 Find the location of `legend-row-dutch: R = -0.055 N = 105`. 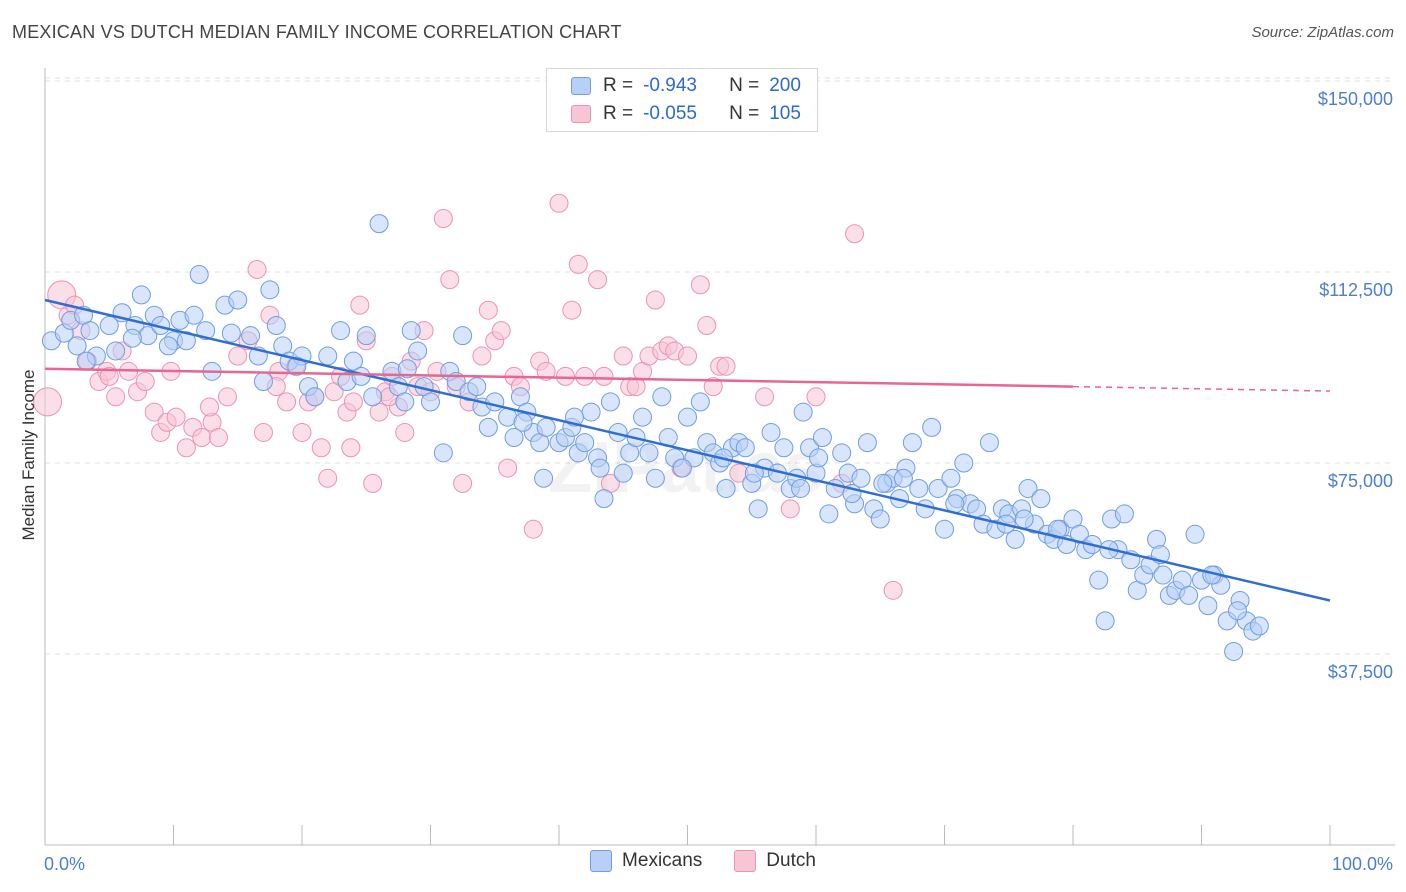

legend-row-dutch: R = -0.055 N = 105 is located at coordinates (686, 114).